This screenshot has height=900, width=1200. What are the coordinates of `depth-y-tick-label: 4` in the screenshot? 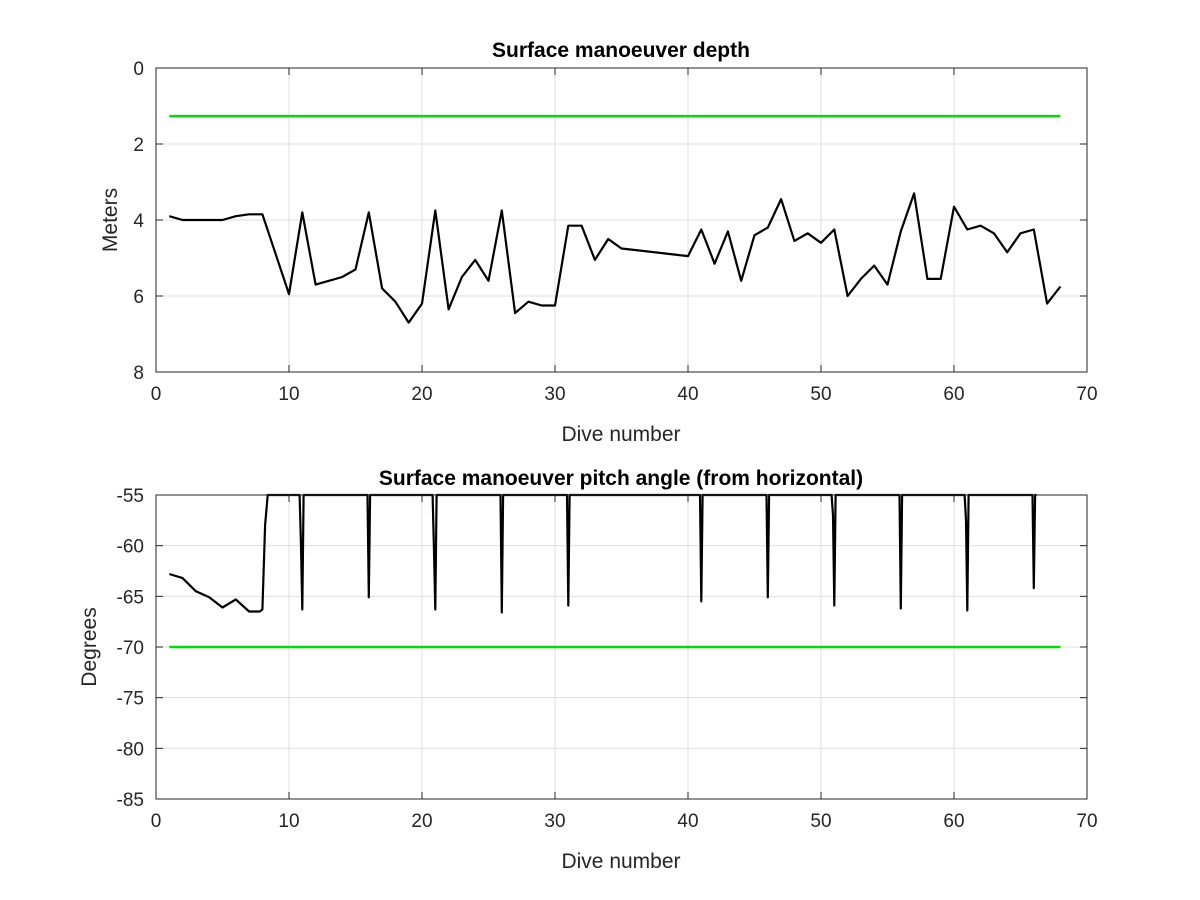 It's located at (138, 221).